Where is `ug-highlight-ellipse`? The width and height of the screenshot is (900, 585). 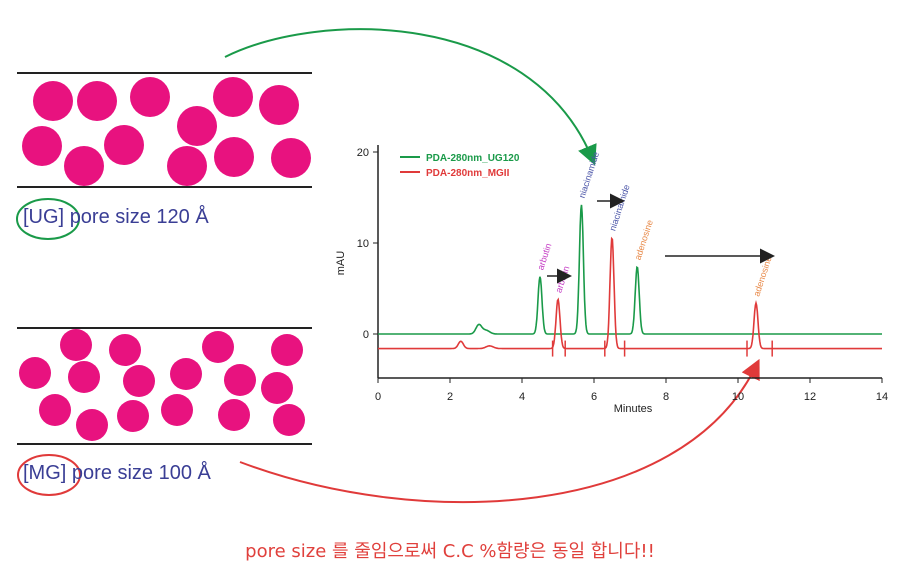
ug-highlight-ellipse is located at coordinates (48, 219).